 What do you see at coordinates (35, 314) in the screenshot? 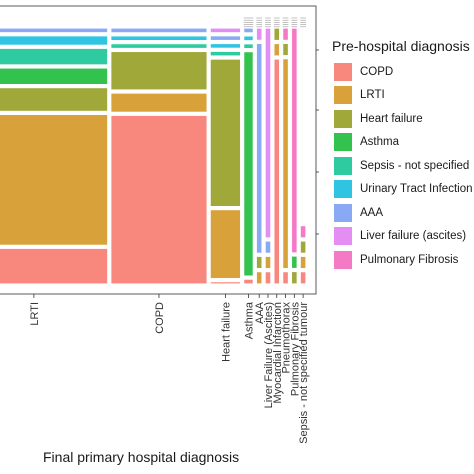
I see `x-tick-label: LRTI` at bounding box center [35, 314].